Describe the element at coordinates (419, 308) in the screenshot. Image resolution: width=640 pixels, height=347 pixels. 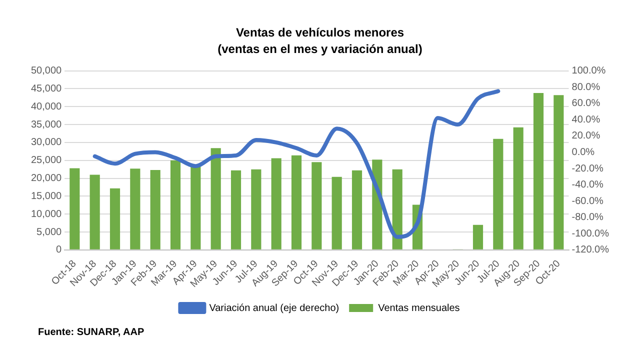
I see `legend-label: Ventas mensuales` at that location.